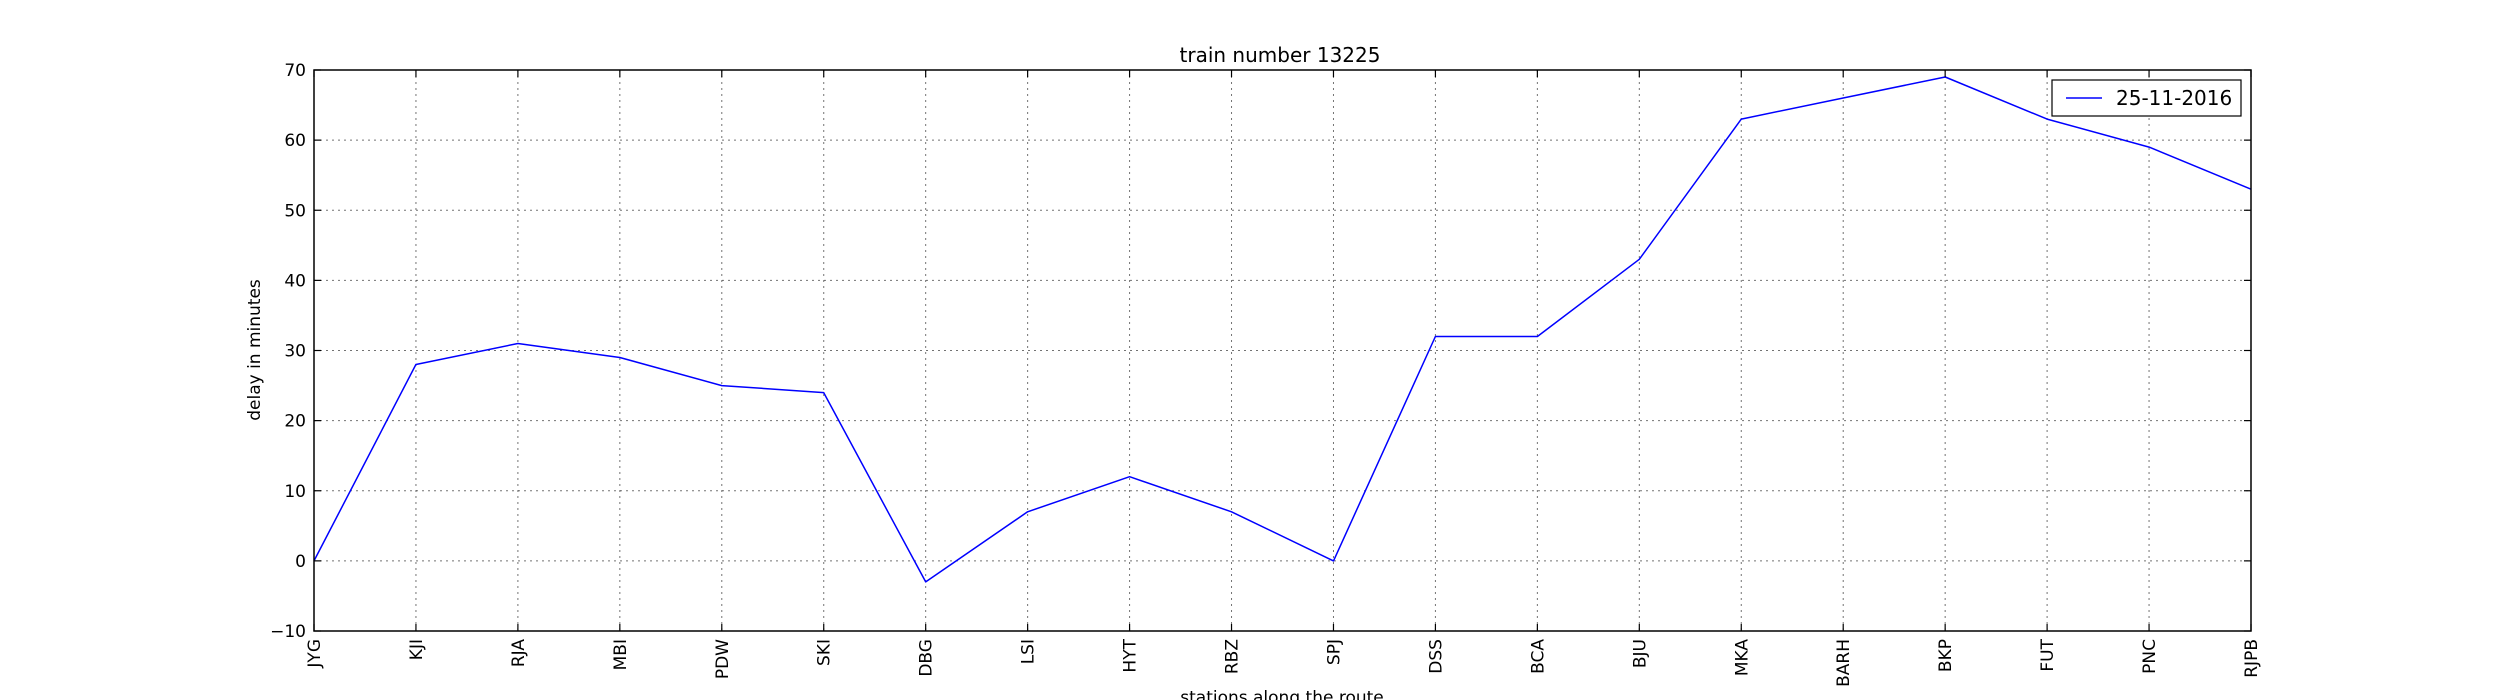  What do you see at coordinates (295, 71) in the screenshot?
I see `y-tick-label: 70` at bounding box center [295, 71].